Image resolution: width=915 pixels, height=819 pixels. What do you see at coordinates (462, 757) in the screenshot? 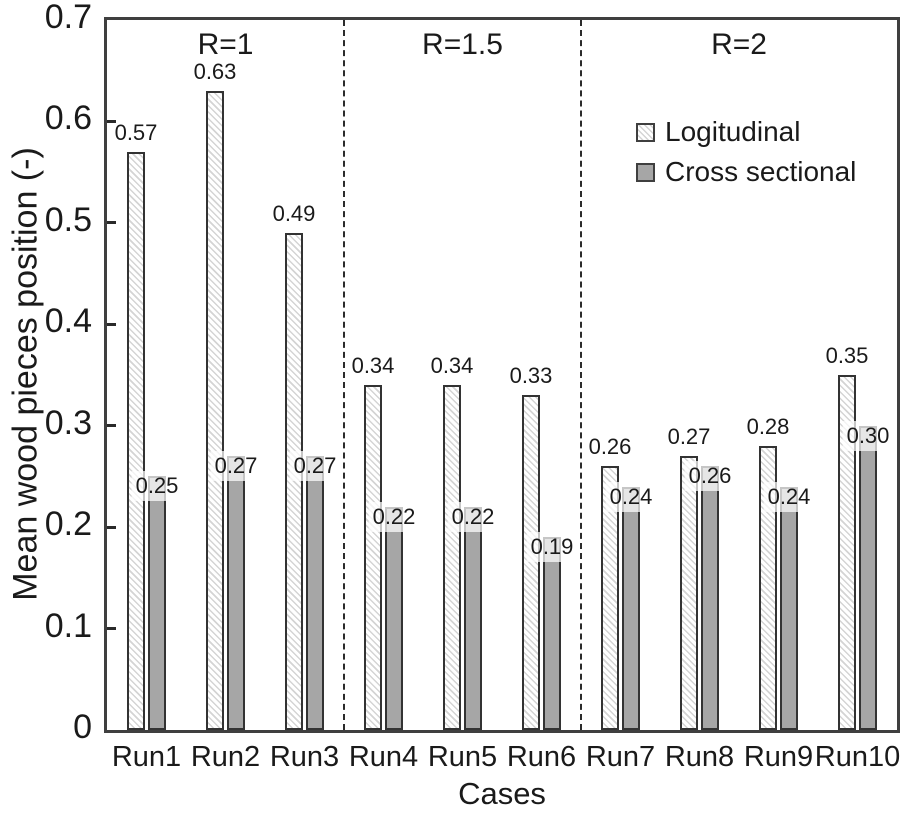
I see `x-tick-label: Run5` at bounding box center [462, 757].